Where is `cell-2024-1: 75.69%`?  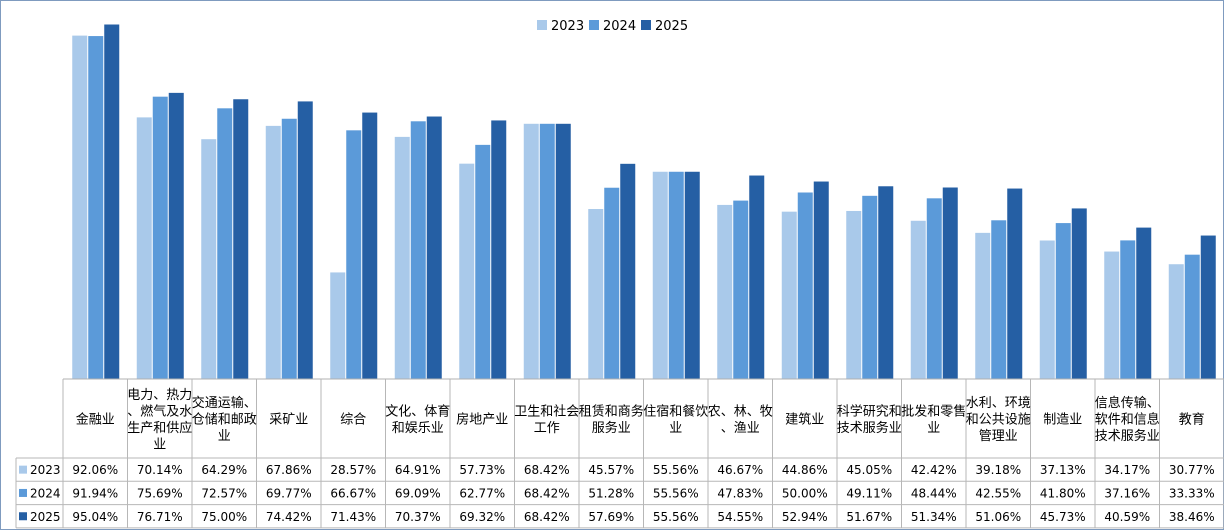
cell-2024-1: 75.69% is located at coordinates (160, 493).